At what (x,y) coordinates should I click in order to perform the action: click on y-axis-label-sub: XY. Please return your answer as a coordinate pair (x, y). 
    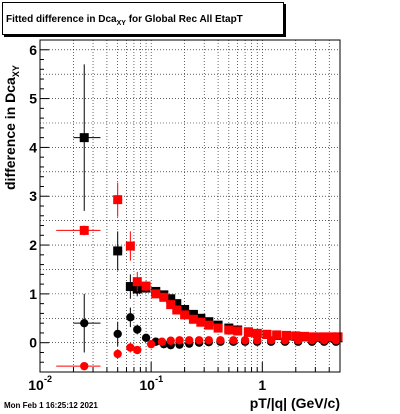
    Looking at the image, I should click on (15, 71).